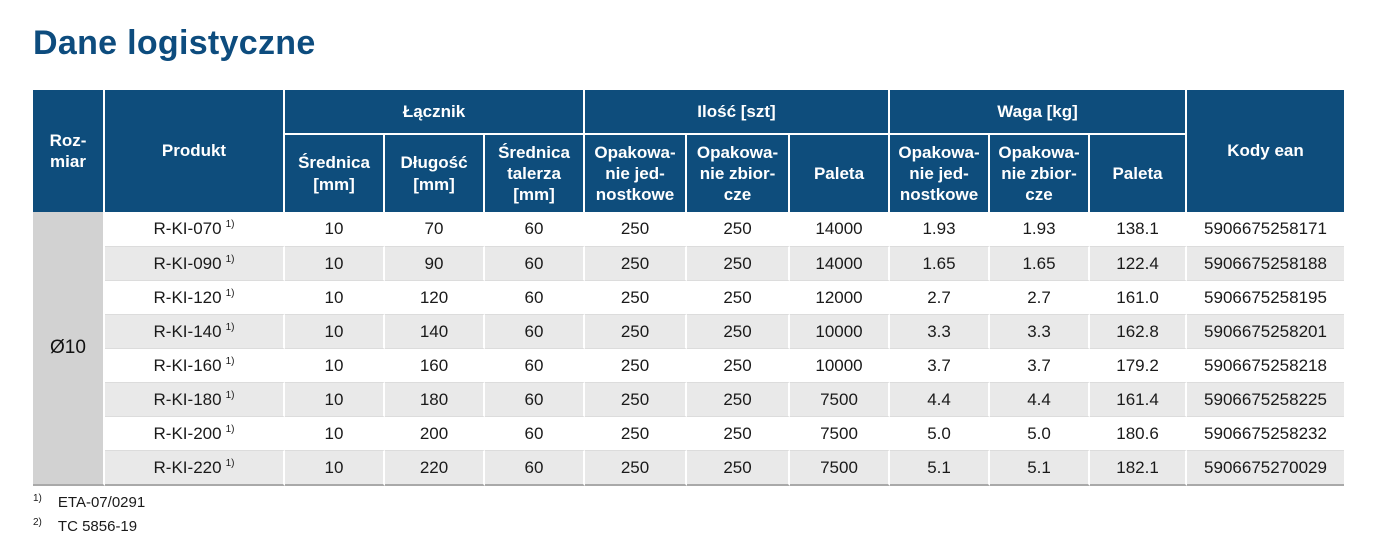  I want to click on cell-kody-ean: 5906675258171, so click(1266, 229).